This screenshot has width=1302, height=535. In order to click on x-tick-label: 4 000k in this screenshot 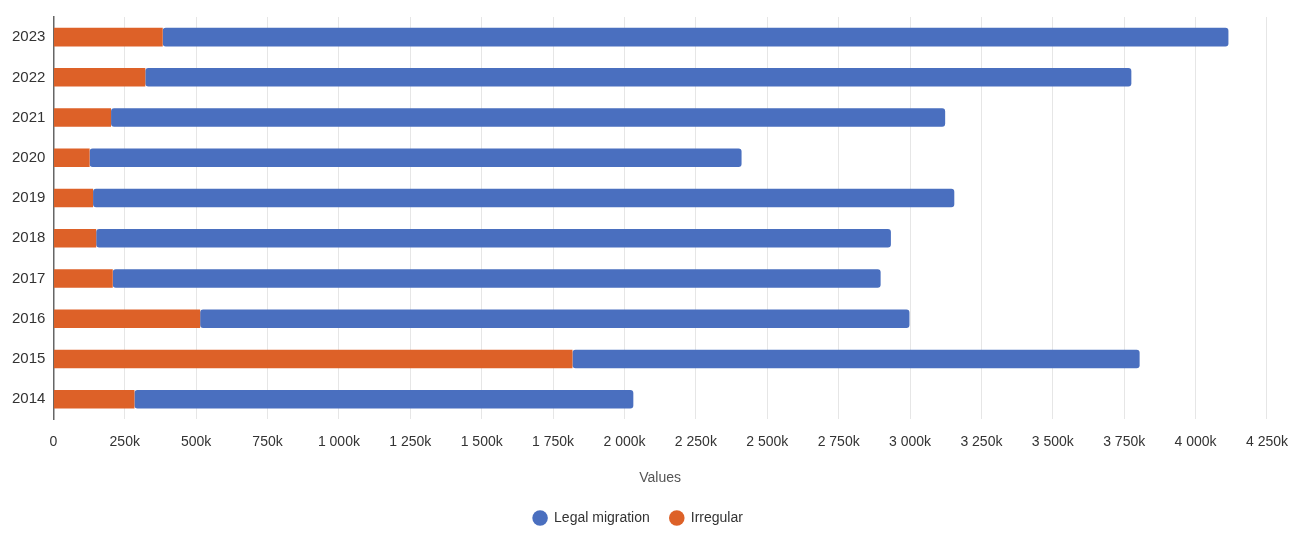, I will do `click(1196, 440)`.